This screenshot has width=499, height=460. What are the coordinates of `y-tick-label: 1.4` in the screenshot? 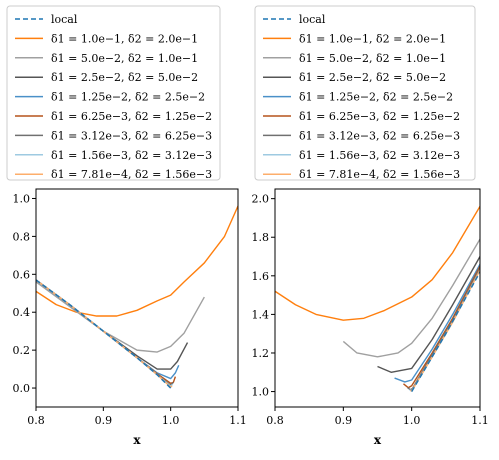 It's located at (261, 314).